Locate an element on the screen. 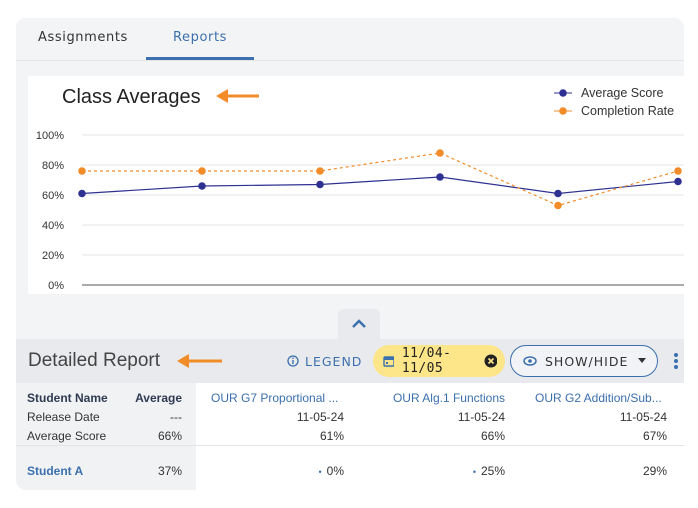 The image size is (698, 508). assignment-avg-1: 61% is located at coordinates (331, 436).